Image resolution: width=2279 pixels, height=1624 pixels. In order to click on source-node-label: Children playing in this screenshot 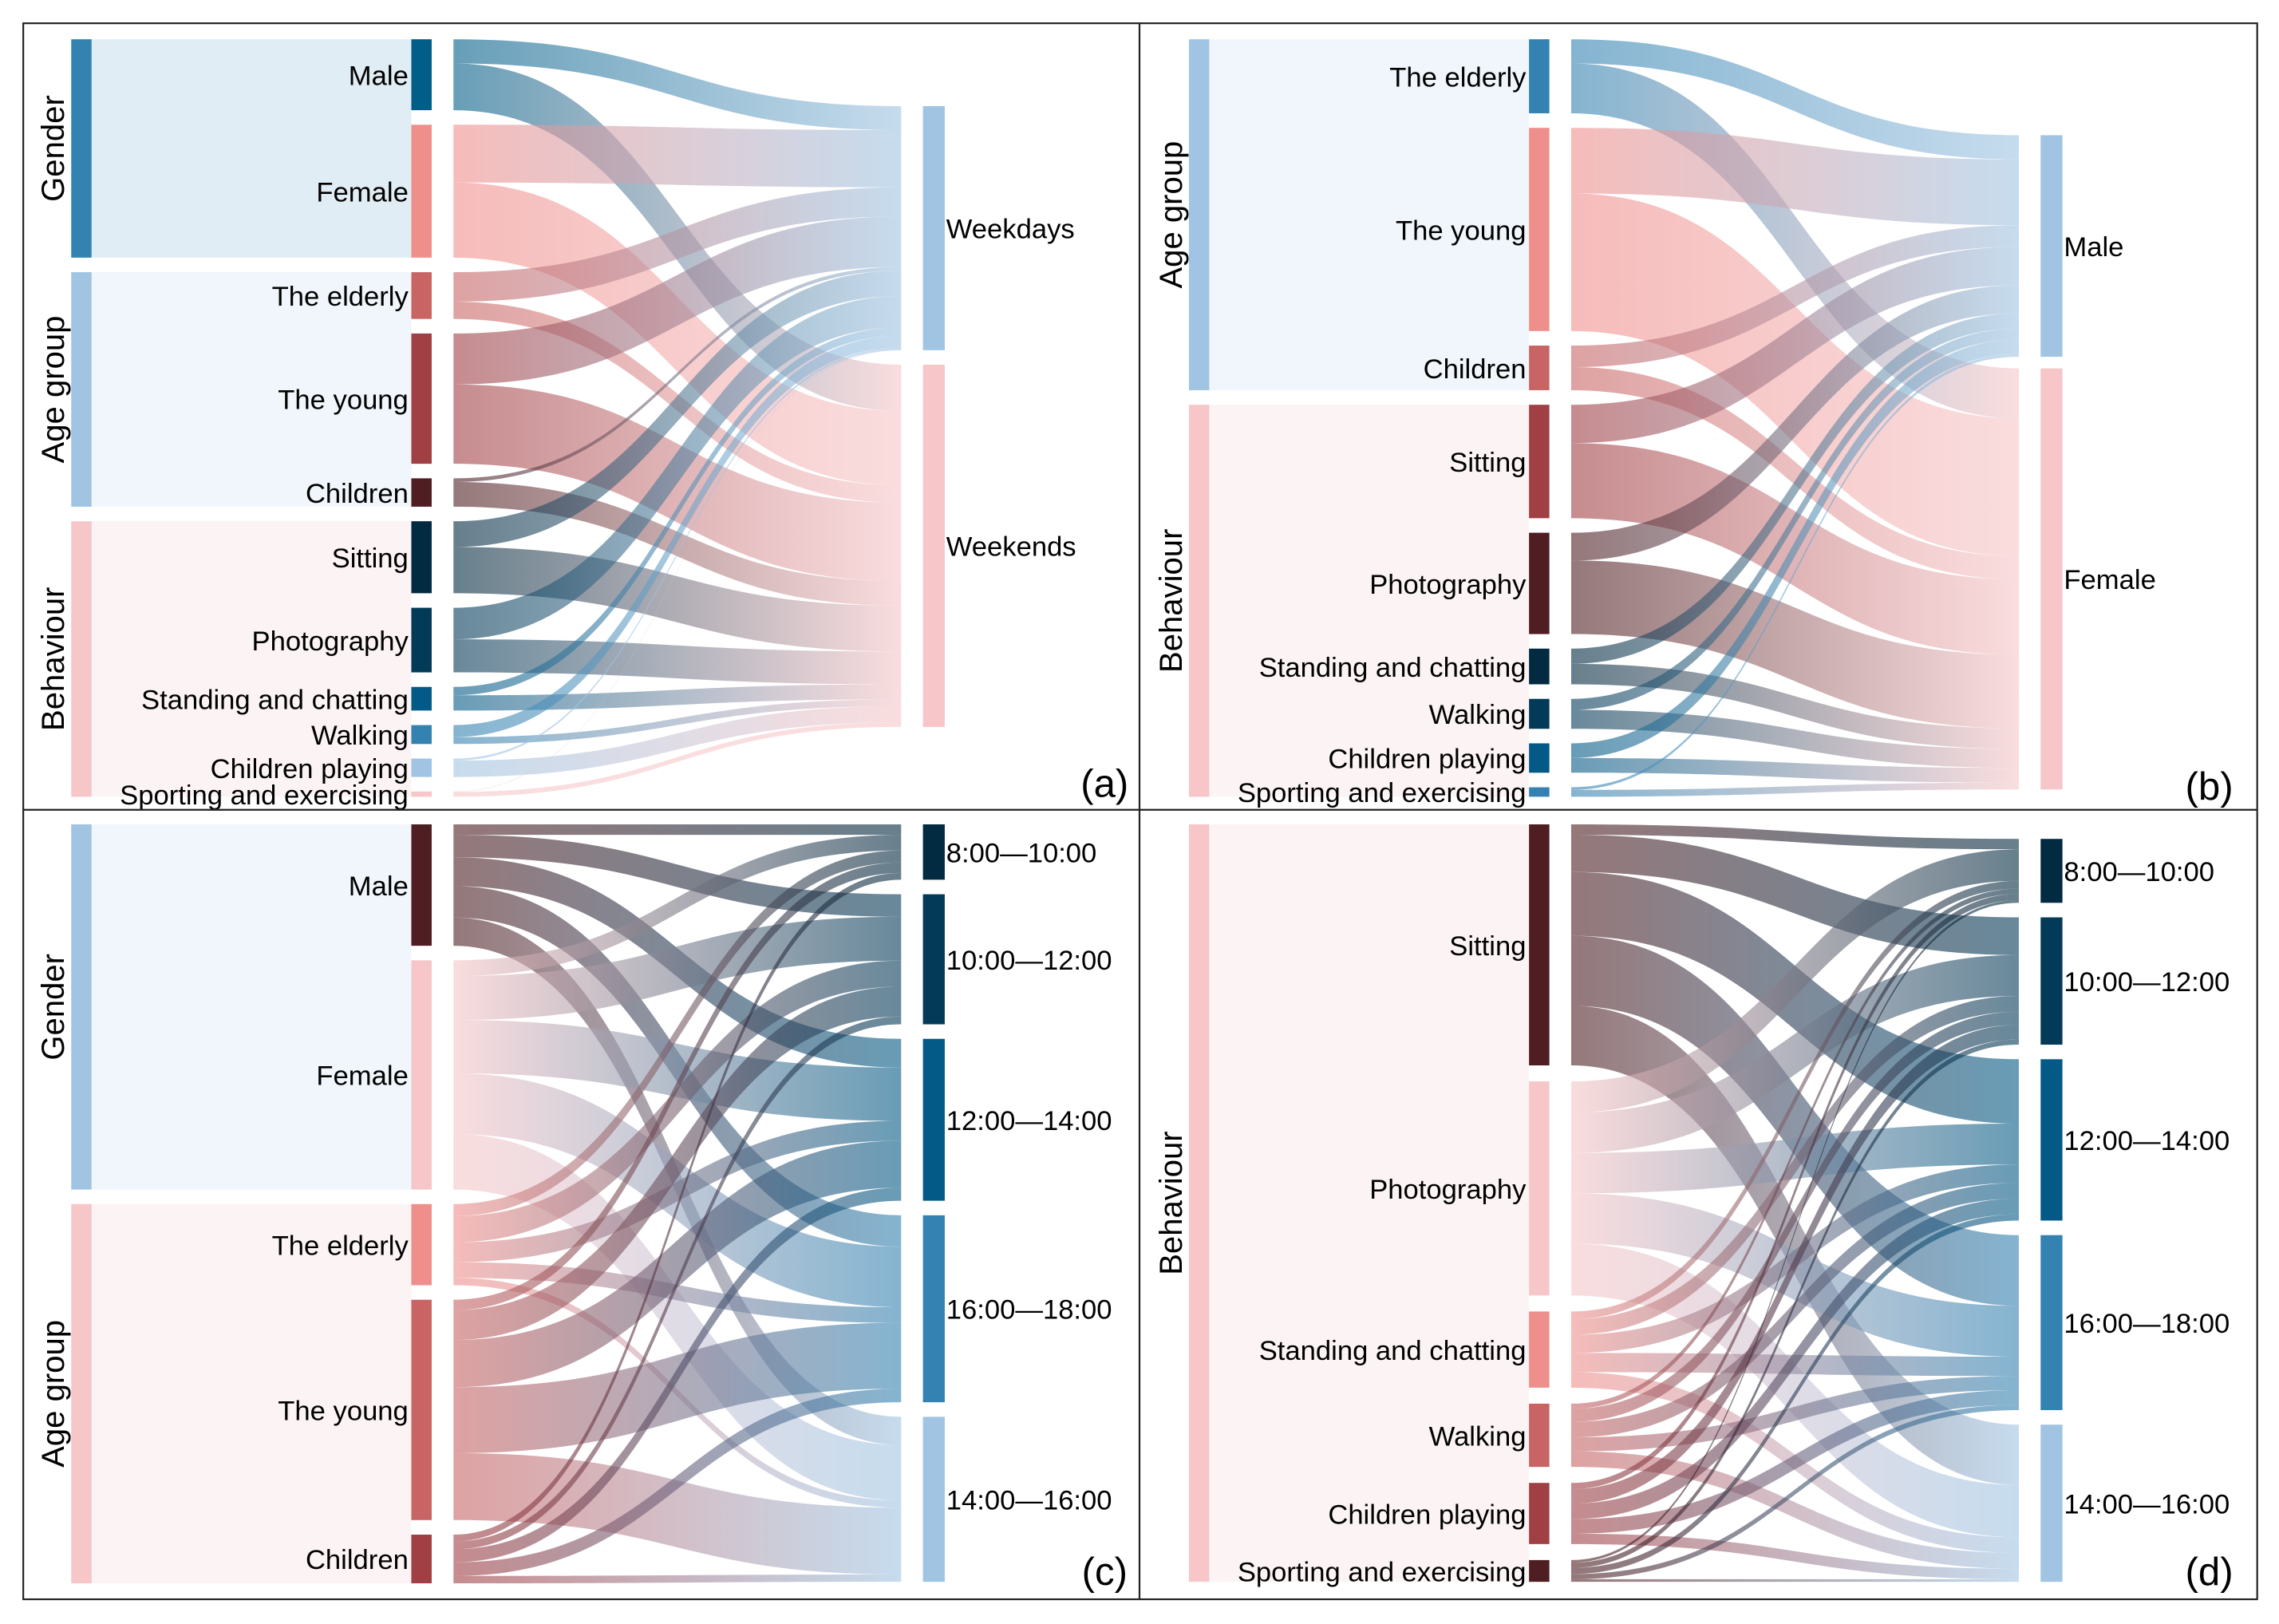, I will do `click(1427, 1515)`.